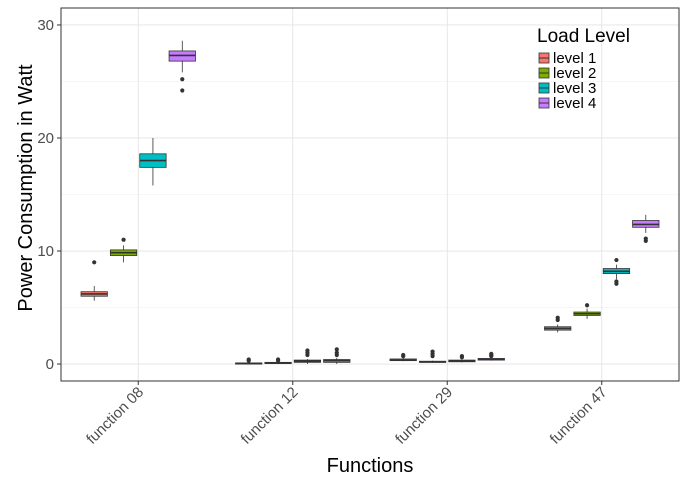  I want to click on x-axis-title: Functions, so click(370, 466).